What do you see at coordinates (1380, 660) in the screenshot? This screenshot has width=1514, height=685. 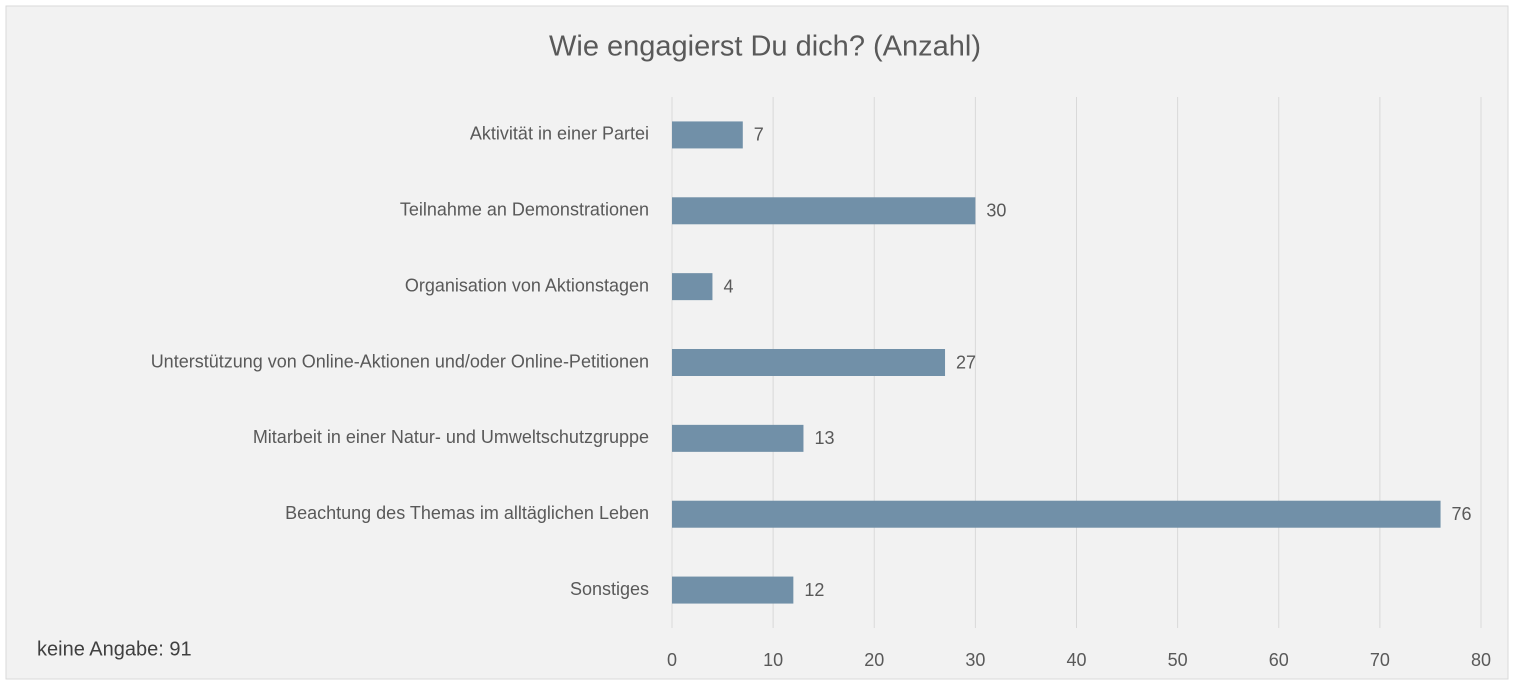 I see `x-tick-label: 70` at bounding box center [1380, 660].